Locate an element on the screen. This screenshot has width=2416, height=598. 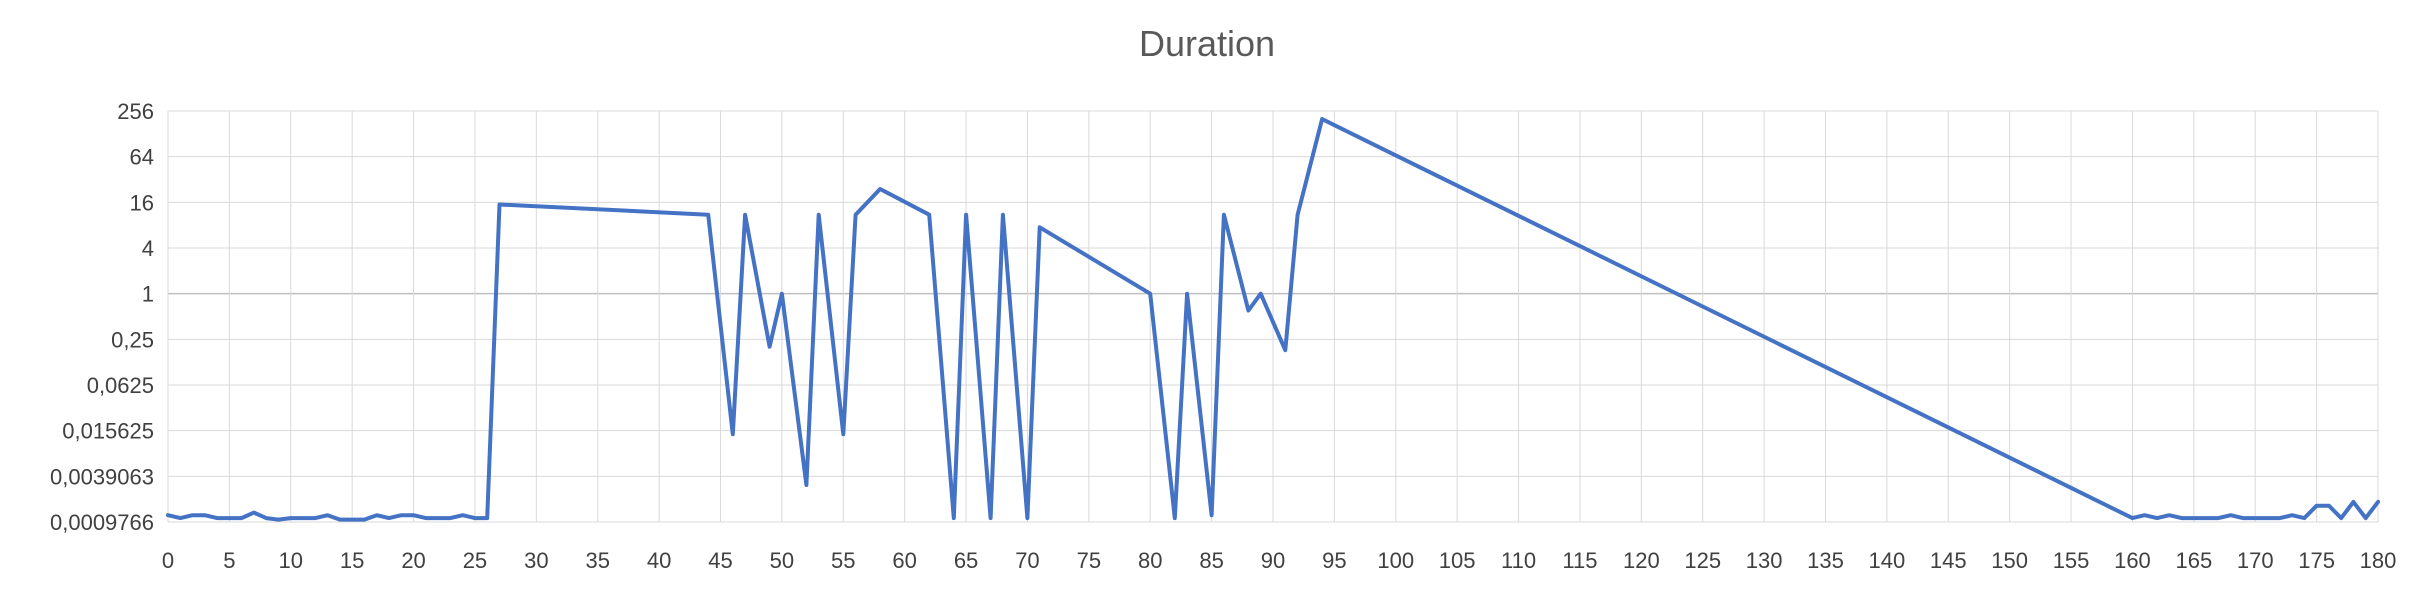
x-tick-label: 180 is located at coordinates (2378, 560).